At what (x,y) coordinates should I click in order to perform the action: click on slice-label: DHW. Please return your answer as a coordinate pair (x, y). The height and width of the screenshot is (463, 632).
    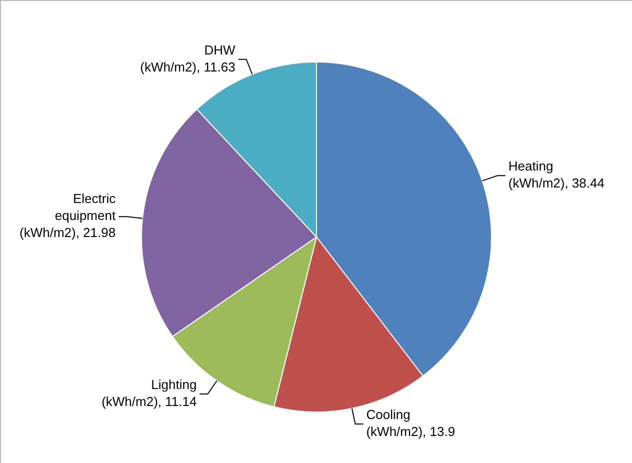
    Looking at the image, I should click on (220, 50).